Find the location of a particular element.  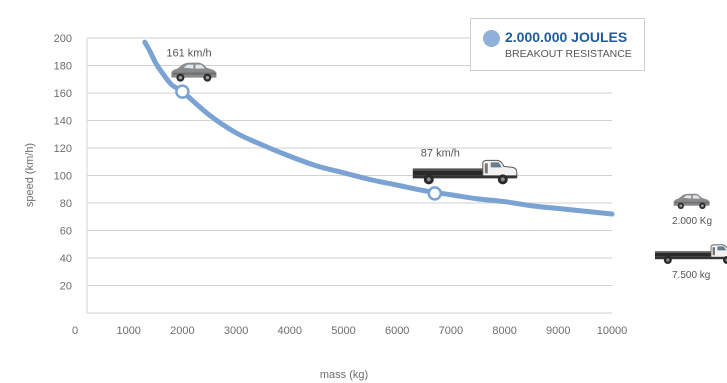

y-tick-label: 200 is located at coordinates (63, 39).